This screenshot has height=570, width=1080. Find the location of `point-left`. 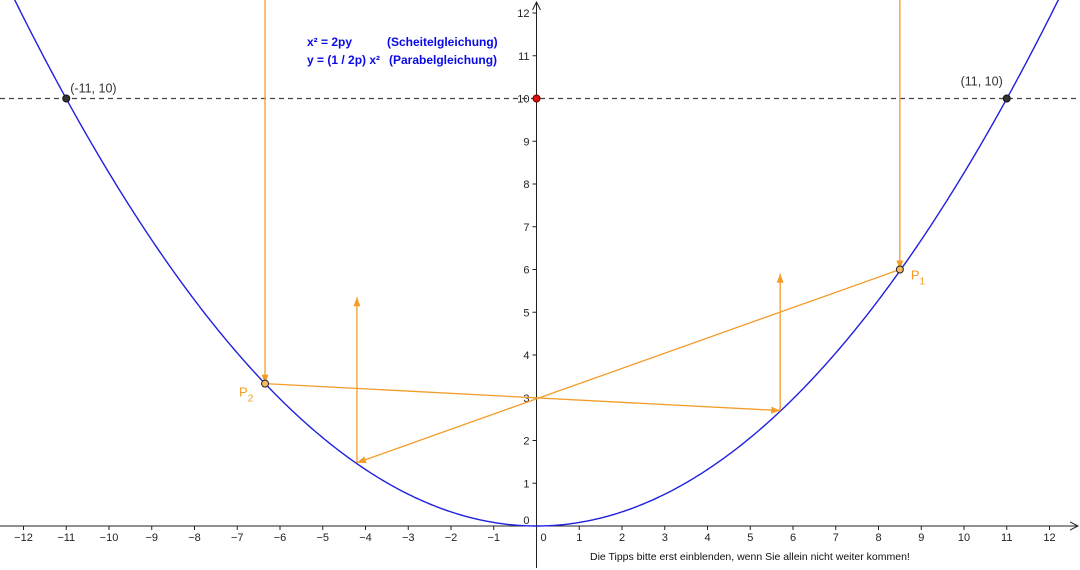

point-left is located at coordinates (66, 98).